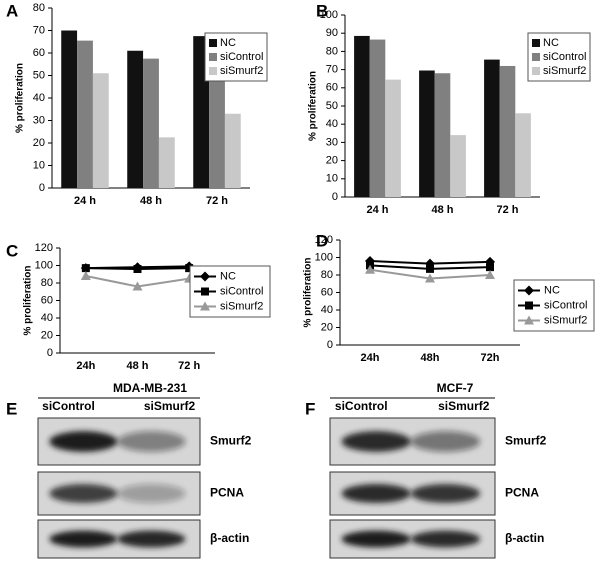 Image resolution: width=600 pixels, height=561 pixels. I want to click on blot-title: MCF-7, so click(455, 388).